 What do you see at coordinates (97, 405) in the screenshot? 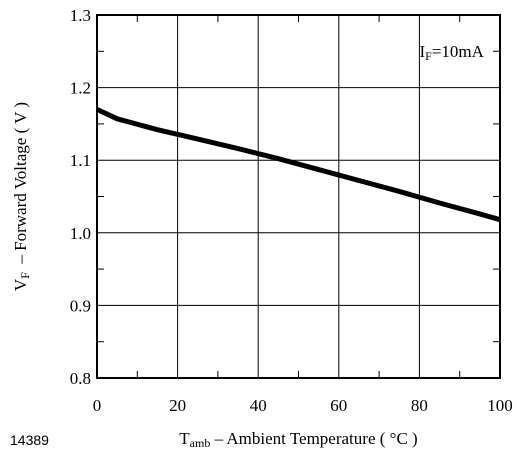
I see `x-tick-label: 0` at bounding box center [97, 405].